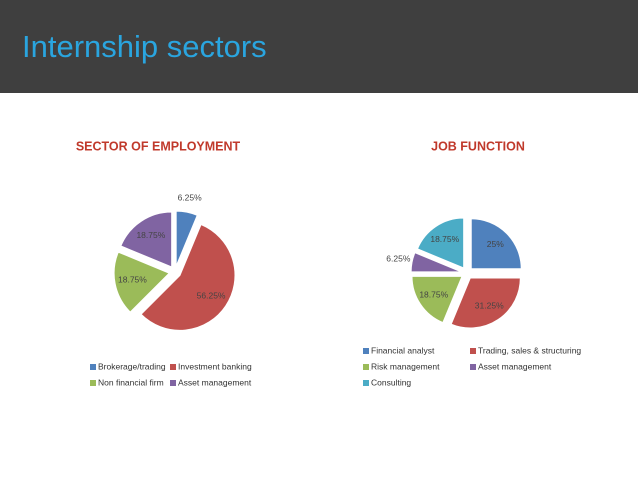 The width and height of the screenshot is (638, 479). Describe the element at coordinates (478, 146) in the screenshot. I see `chart-title: JOB FUNCTION` at that location.